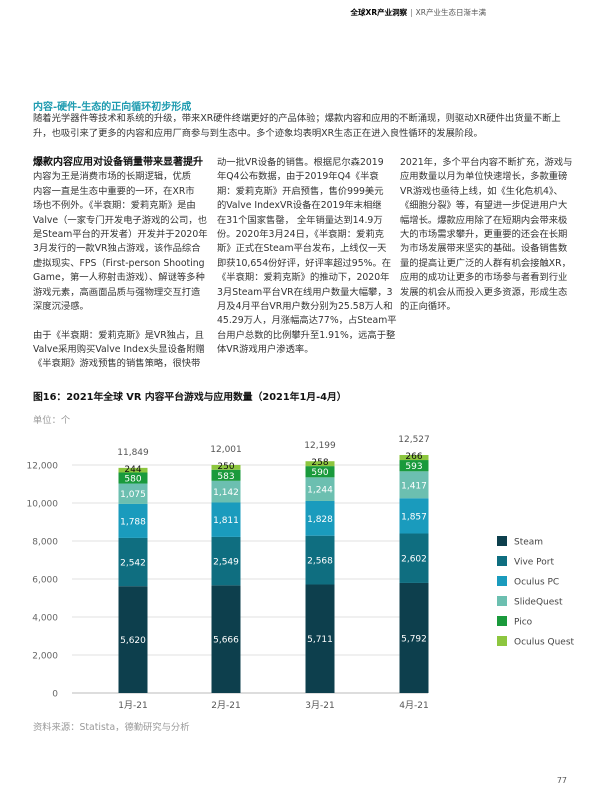  What do you see at coordinates (484, 220) in the screenshot?
I see `text-line: 幅增长。爆款应用除了在短期内会带来极` at bounding box center [484, 220].